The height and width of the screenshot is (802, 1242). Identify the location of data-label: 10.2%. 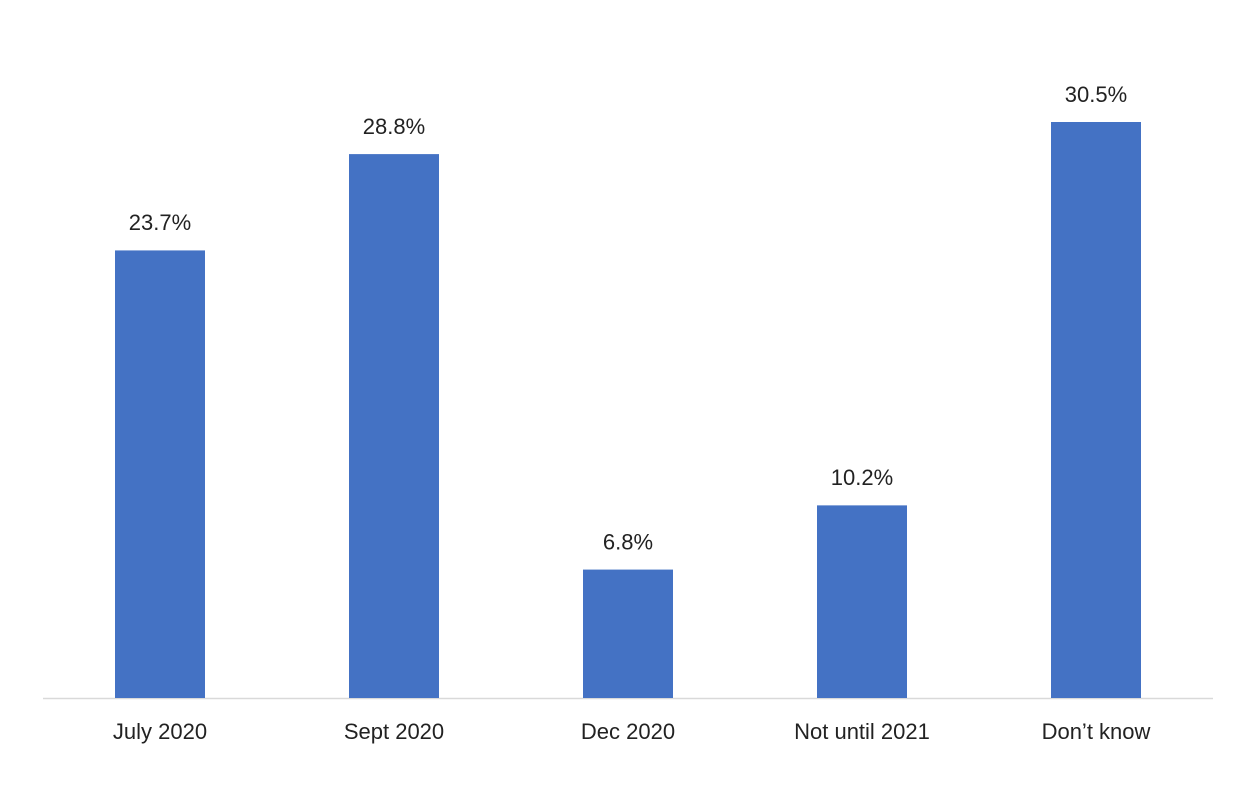
(862, 477).